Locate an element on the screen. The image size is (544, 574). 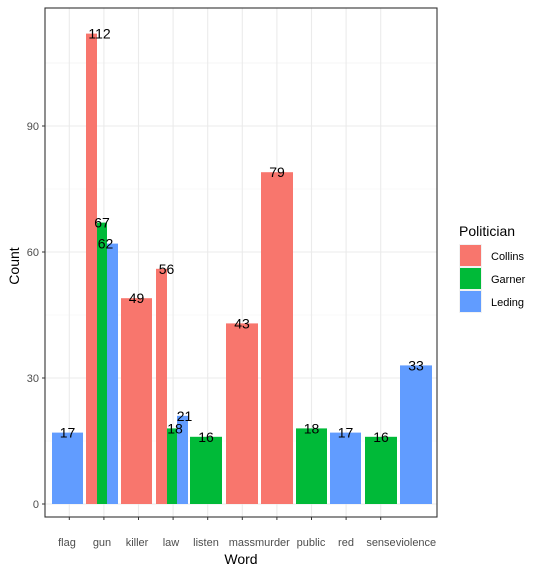
legend: Politician Collins Garner Leding is located at coordinates (492, 268).